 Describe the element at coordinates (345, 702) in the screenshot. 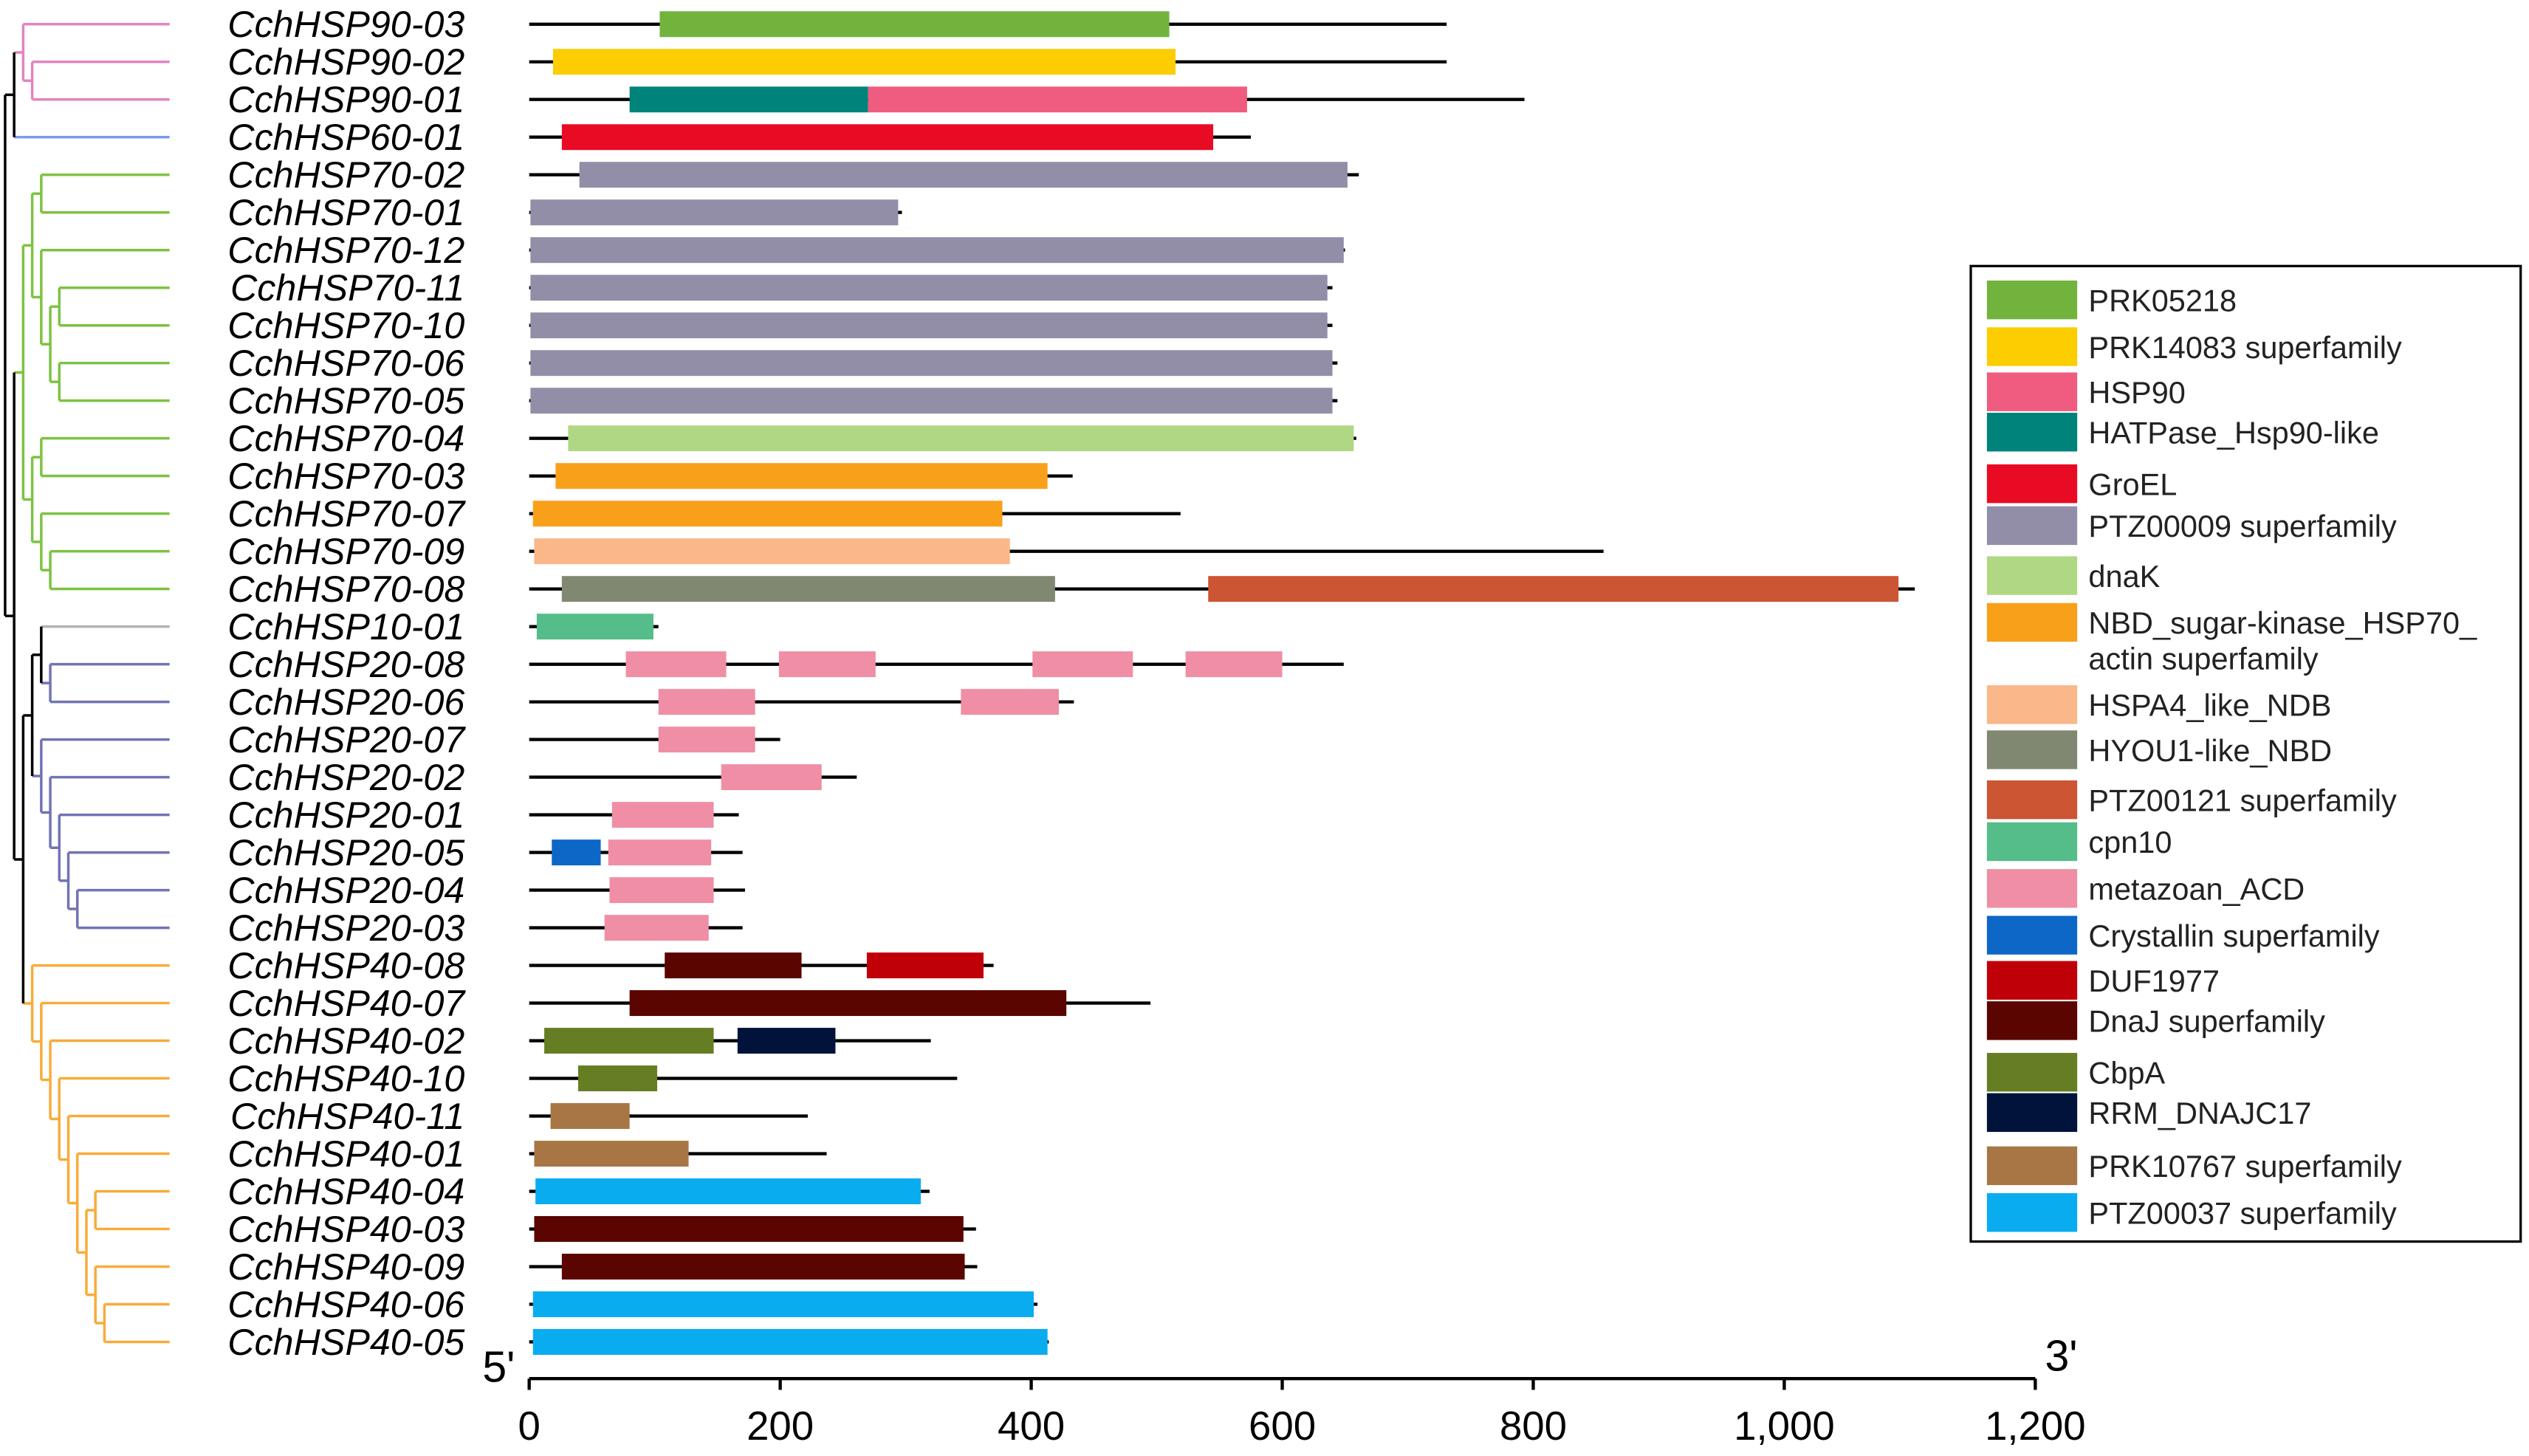

I see `gene-label: CchHSP20-06` at that location.